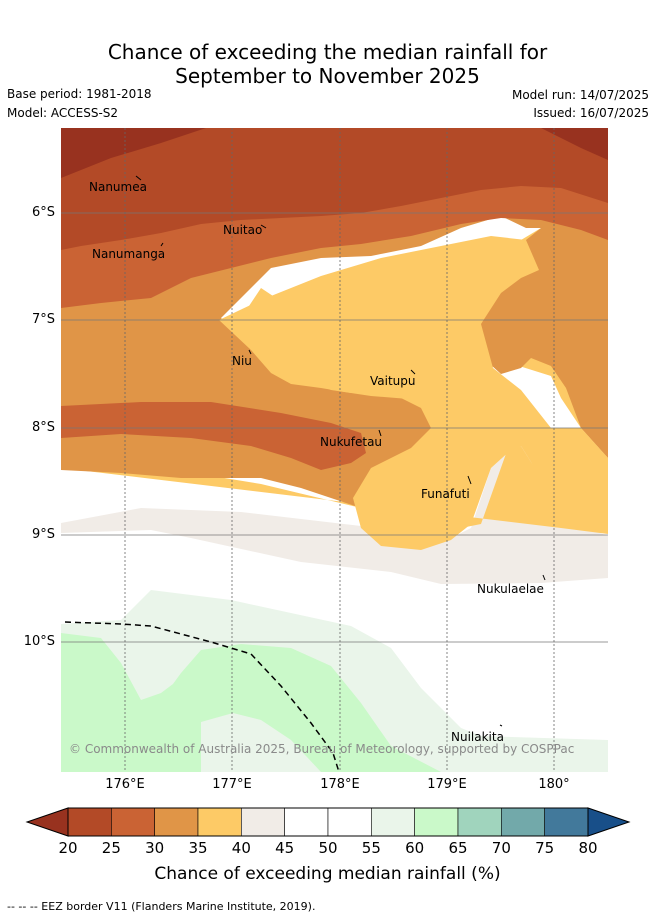 The width and height of the screenshot is (655, 919). What do you see at coordinates (129, 254) in the screenshot?
I see `place-label: Nanumanga` at bounding box center [129, 254].